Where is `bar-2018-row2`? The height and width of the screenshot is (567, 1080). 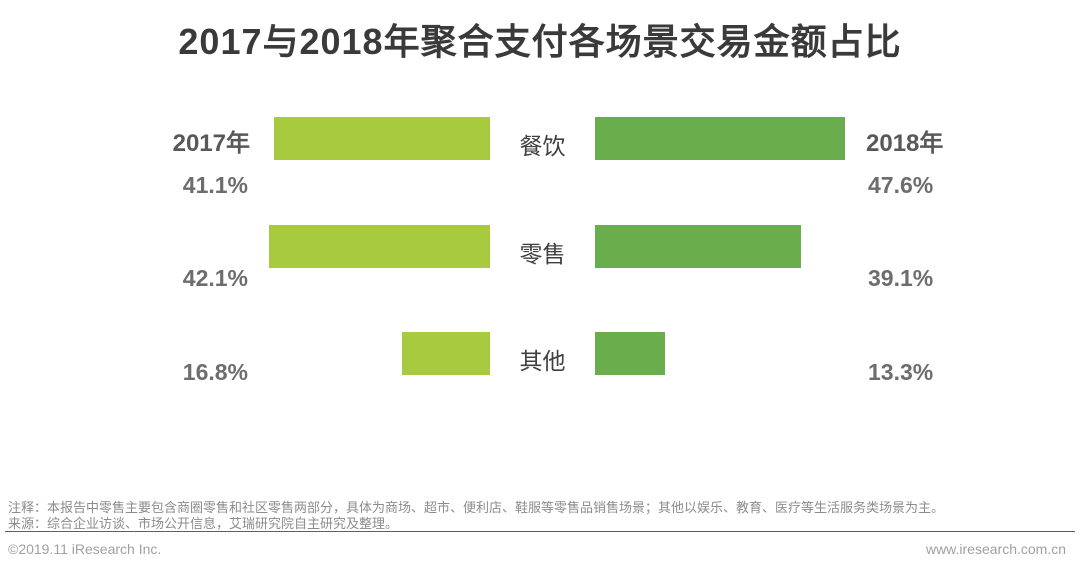
bar-2018-row2 is located at coordinates (630, 353).